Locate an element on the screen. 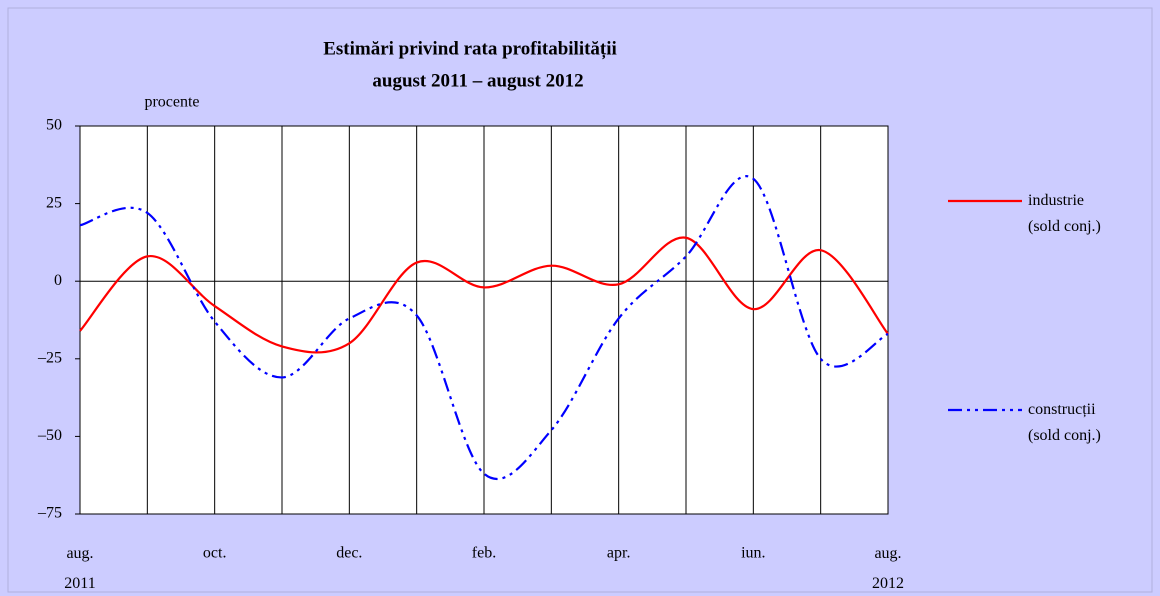 The image size is (1160, 596). x-tick-label: apr. is located at coordinates (619, 553).